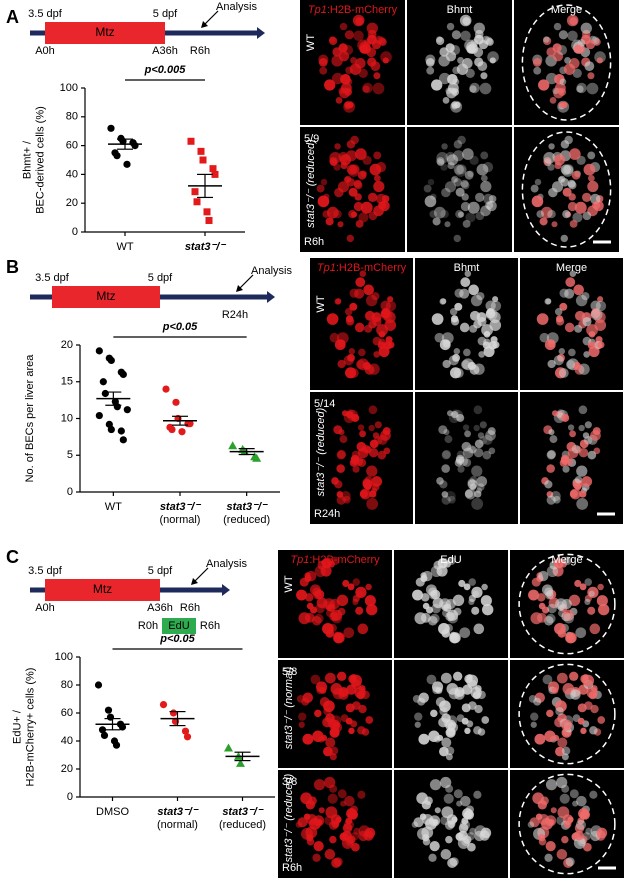 Image resolution: width=625 pixels, height=880 pixels. Describe the element at coordinates (178, 812) in the screenshot. I see `x-tick-label: stat3⁻/⁻` at that location.